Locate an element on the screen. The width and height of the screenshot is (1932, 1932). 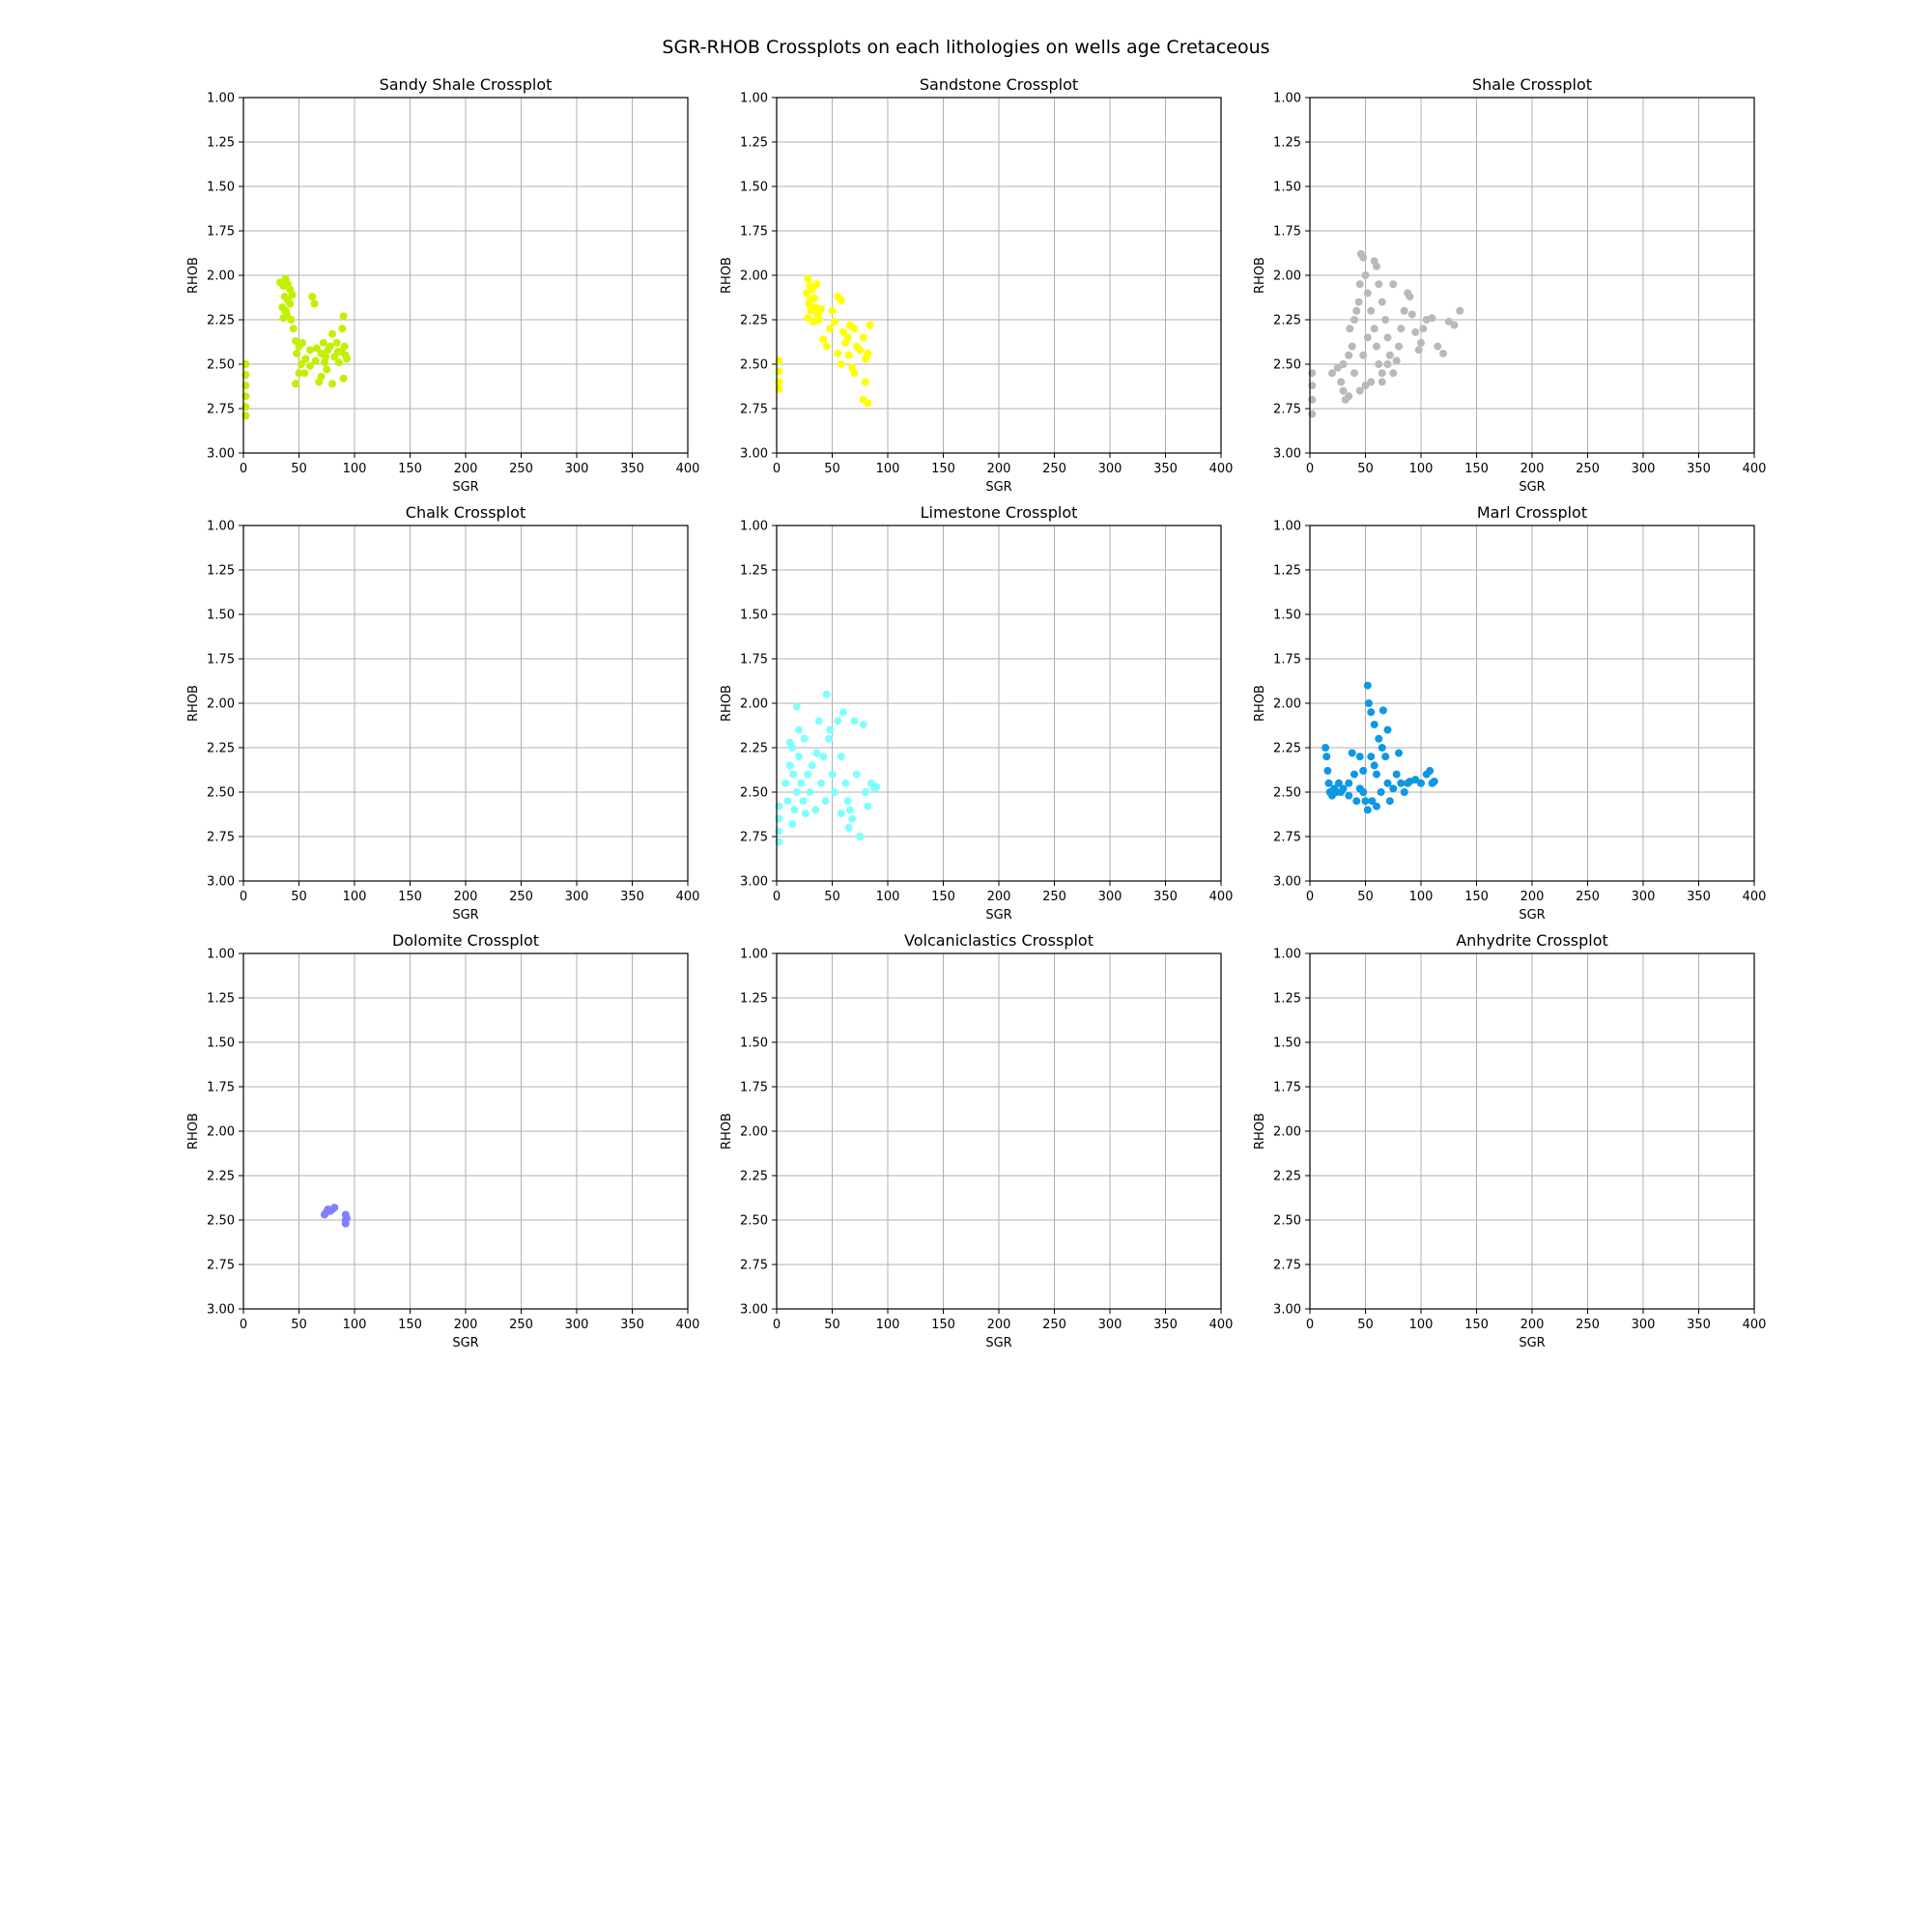
scatter-series is located at coordinates (828, 768).